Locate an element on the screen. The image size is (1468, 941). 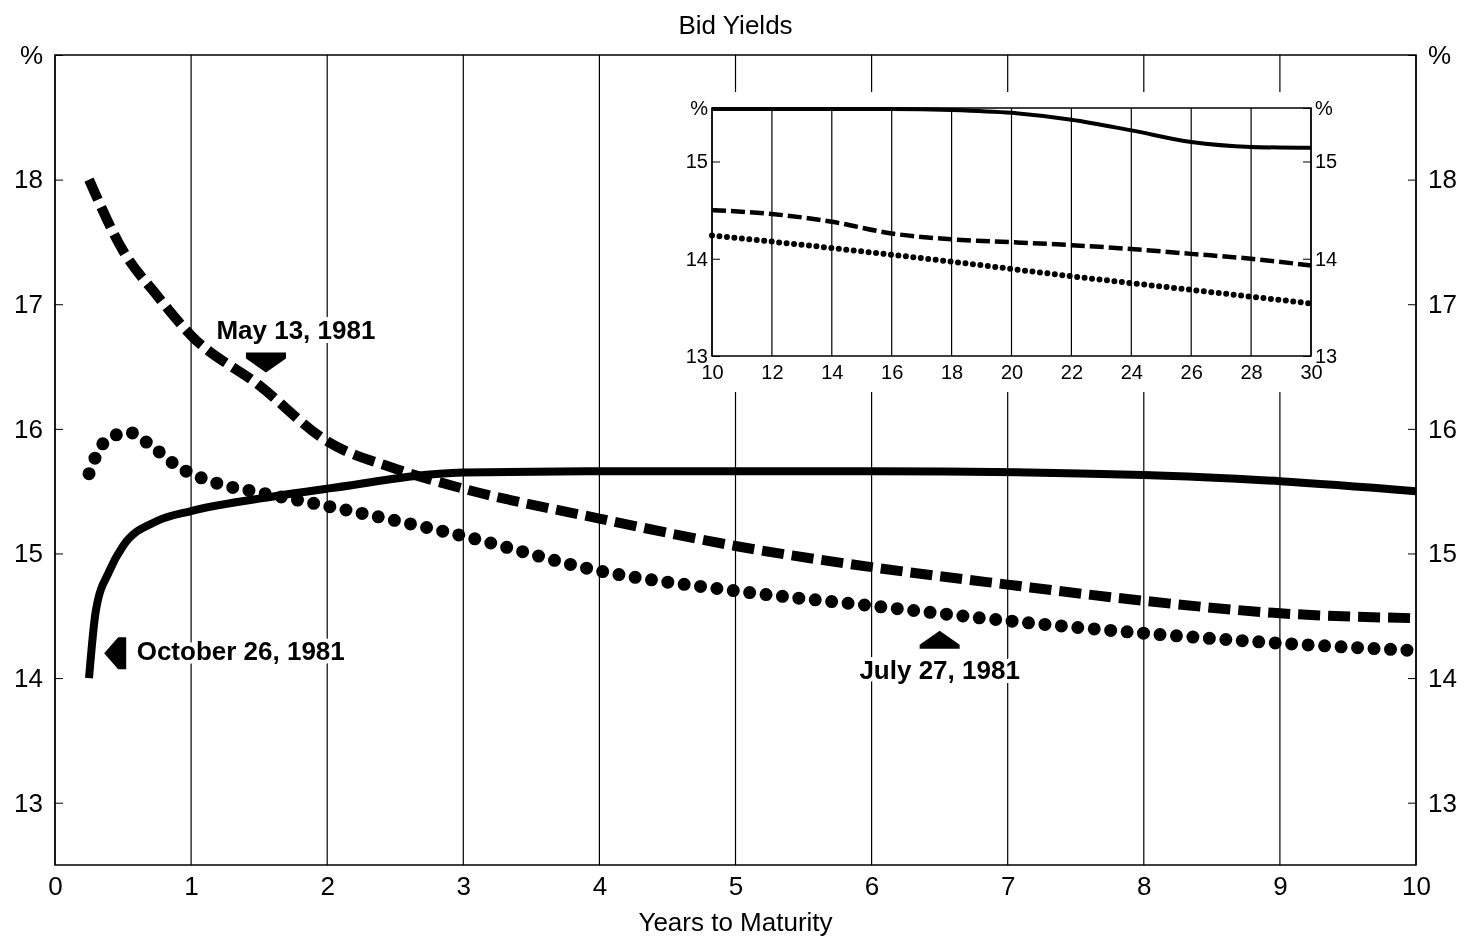
y2-tick-label: 18 is located at coordinates (1442, 179).